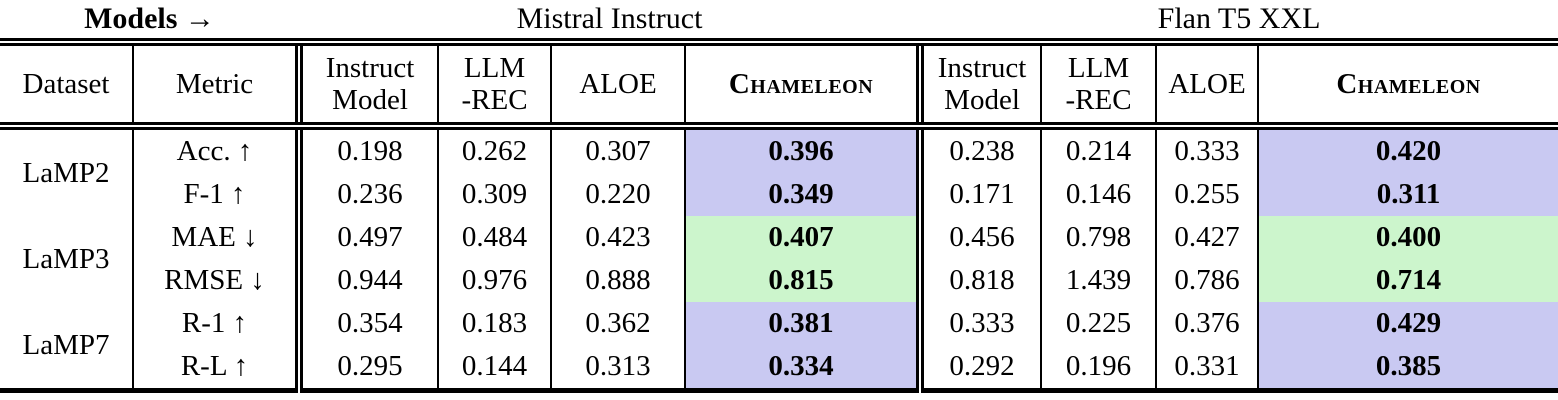 This screenshot has height=400, width=1558. What do you see at coordinates (618, 86) in the screenshot?
I see `col-header-mistral-aloe: ALOE` at bounding box center [618, 86].